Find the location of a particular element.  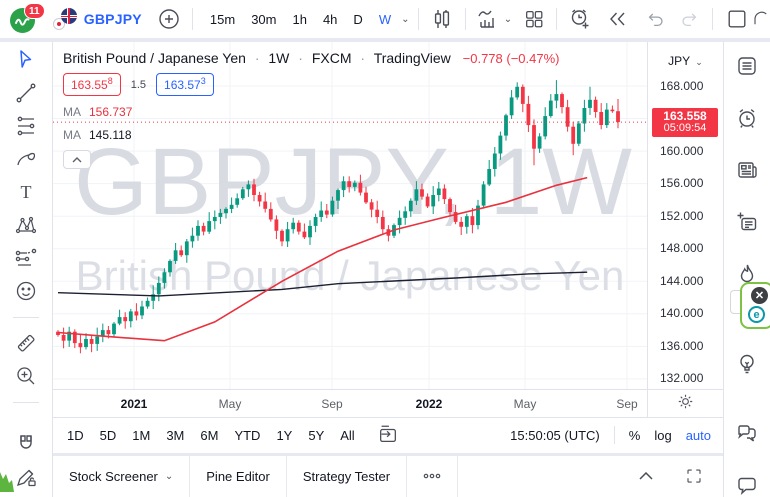

eset-logo-icon: e is located at coordinates (756, 314).